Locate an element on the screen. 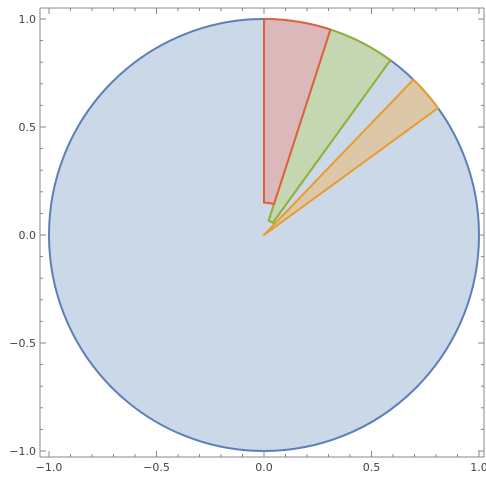 This screenshot has height=480, width=486. y-tick-label: −1.0 is located at coordinates (22, 451).